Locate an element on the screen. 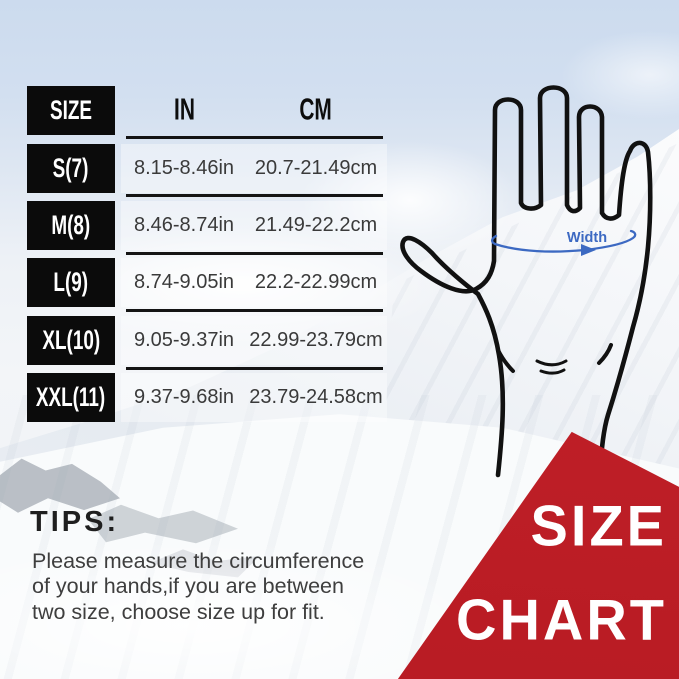 Image resolution: width=679 pixels, height=679 pixels. size-cell: XXL(11) is located at coordinates (71, 397).